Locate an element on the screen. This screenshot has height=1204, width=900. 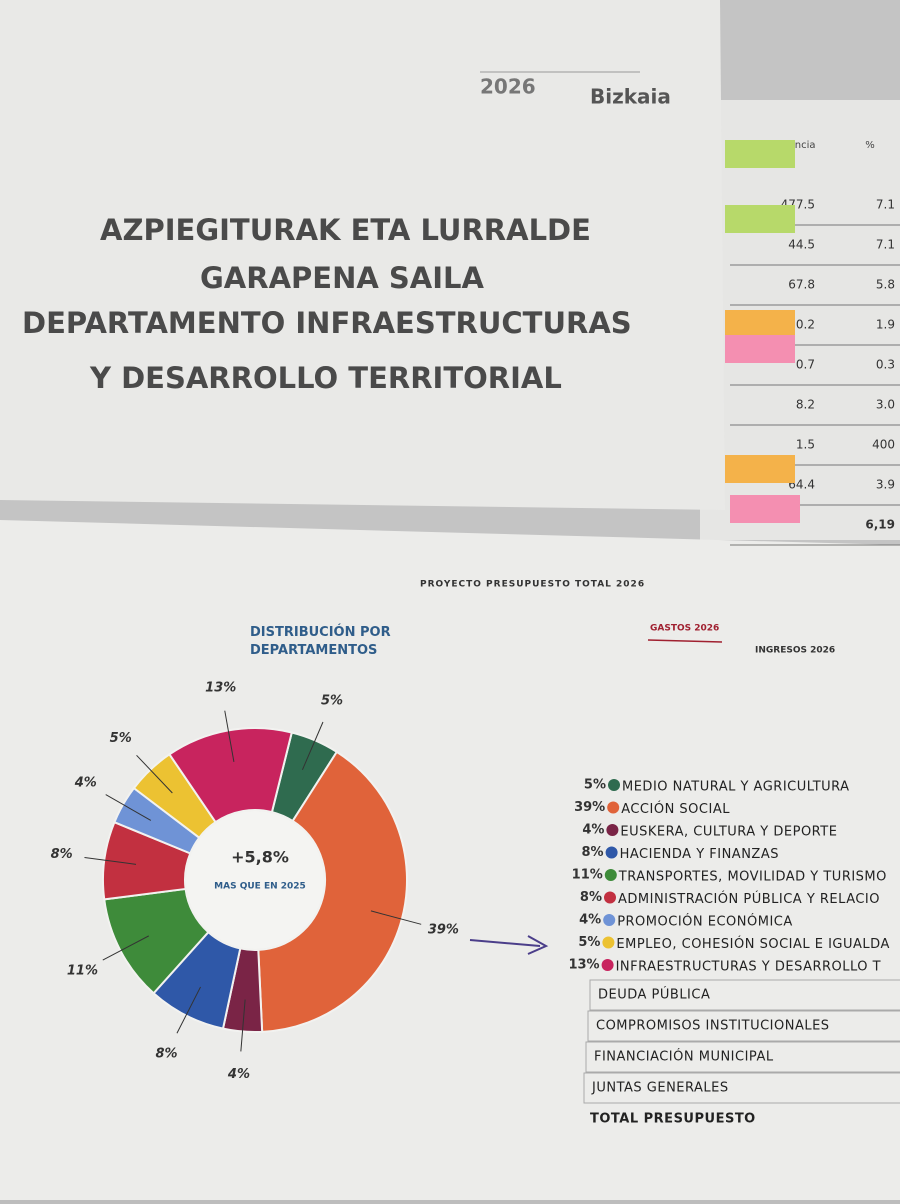
table-cell: 8.2 is located at coordinates (805, 405).